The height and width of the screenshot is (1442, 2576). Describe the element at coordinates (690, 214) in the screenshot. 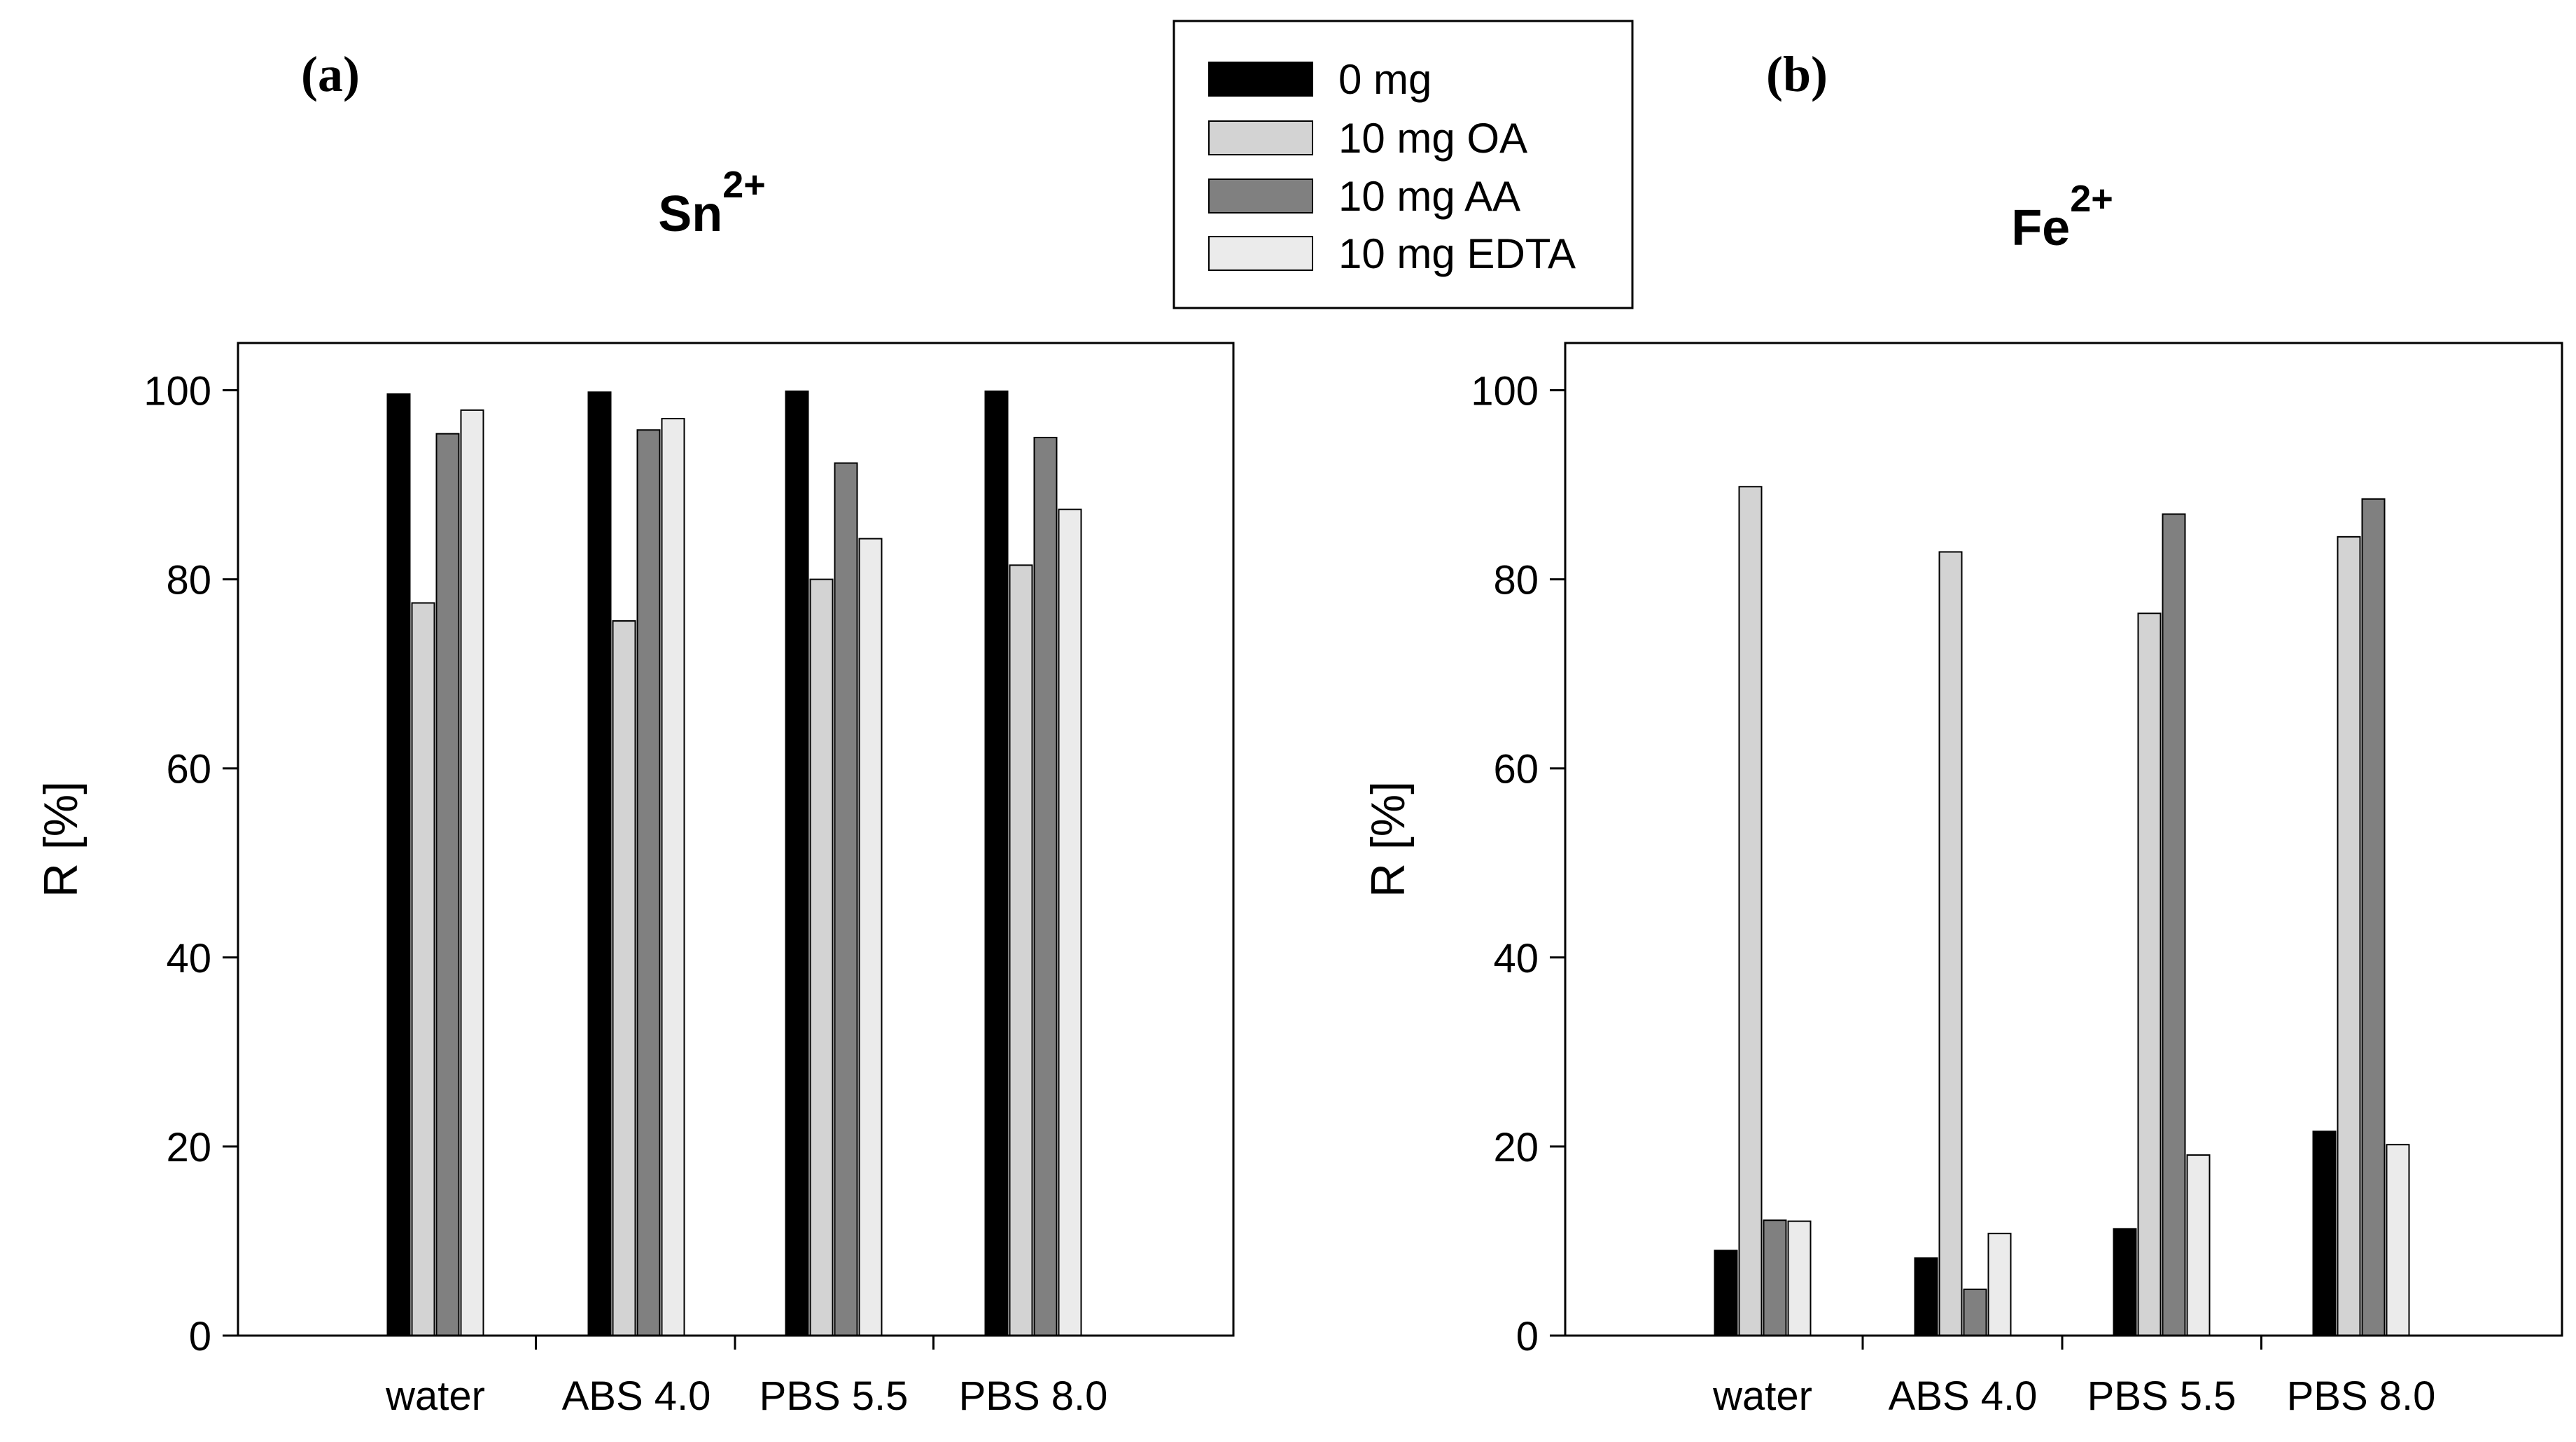

I see `chart-title-base: Sn` at that location.